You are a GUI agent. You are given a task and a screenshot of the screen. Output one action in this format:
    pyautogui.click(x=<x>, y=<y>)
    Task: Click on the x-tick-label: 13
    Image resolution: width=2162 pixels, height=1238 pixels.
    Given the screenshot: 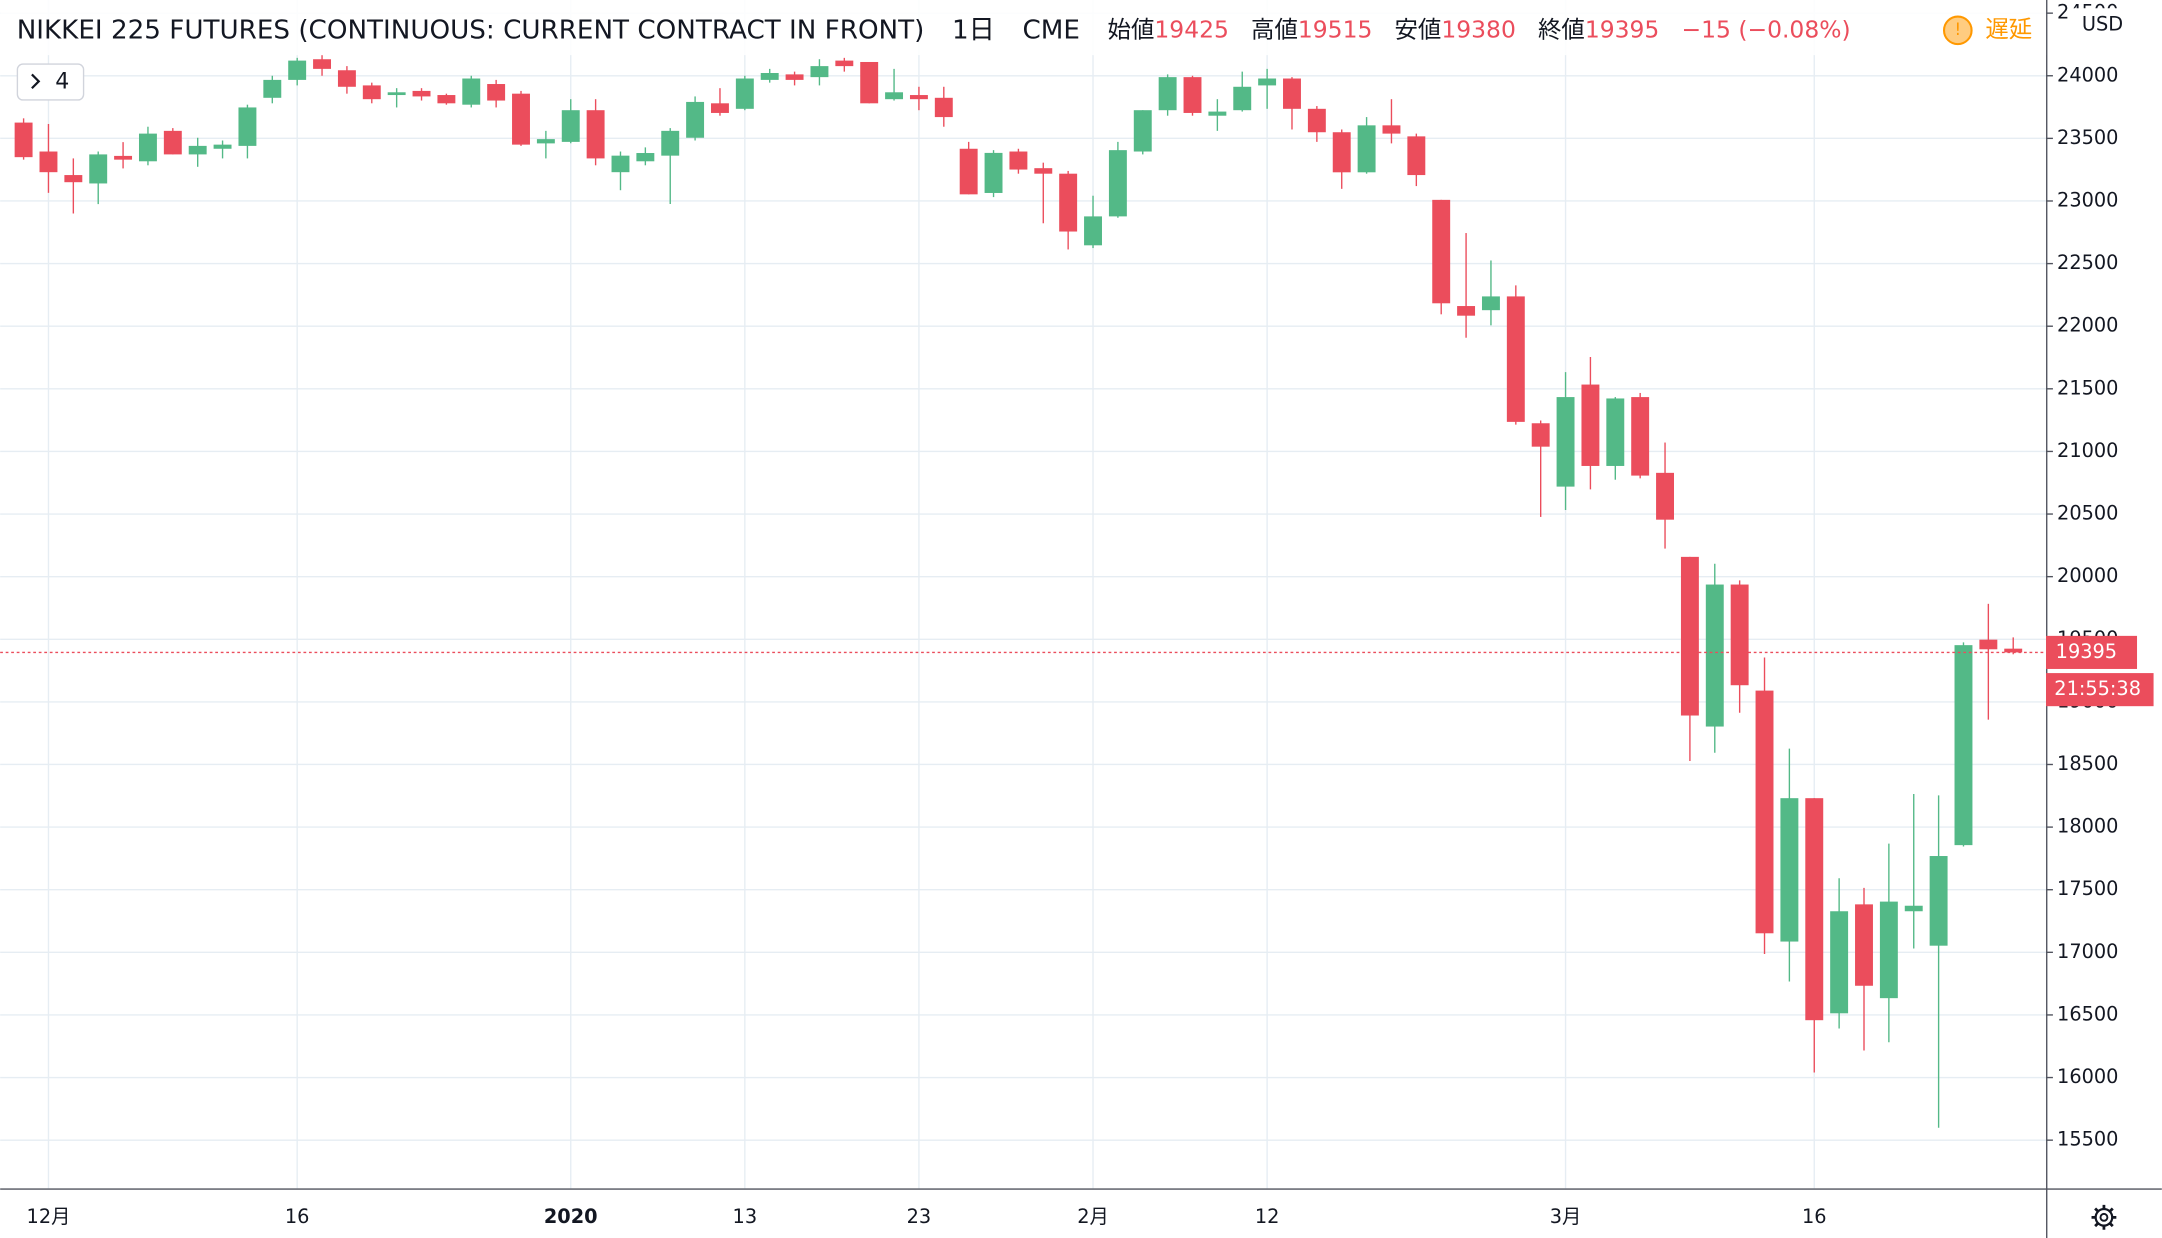 What is the action you would take?
    pyautogui.click(x=745, y=1216)
    